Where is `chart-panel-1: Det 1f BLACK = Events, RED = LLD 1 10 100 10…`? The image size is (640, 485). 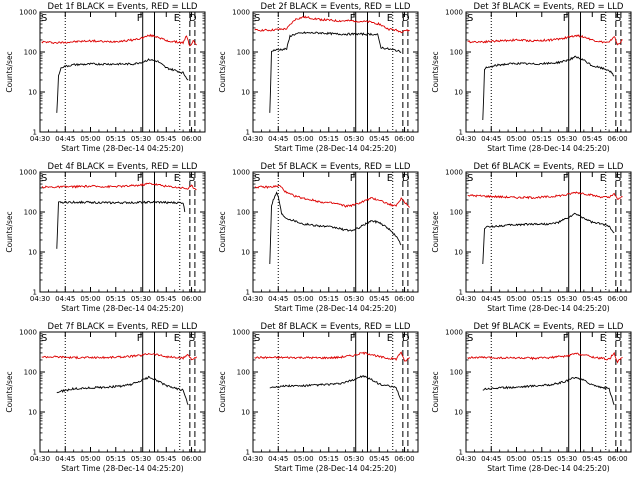
chart-panel-1: Det 1f BLACK = Events, RED = LLD 1 10 100 10… is located at coordinates (105, 77).